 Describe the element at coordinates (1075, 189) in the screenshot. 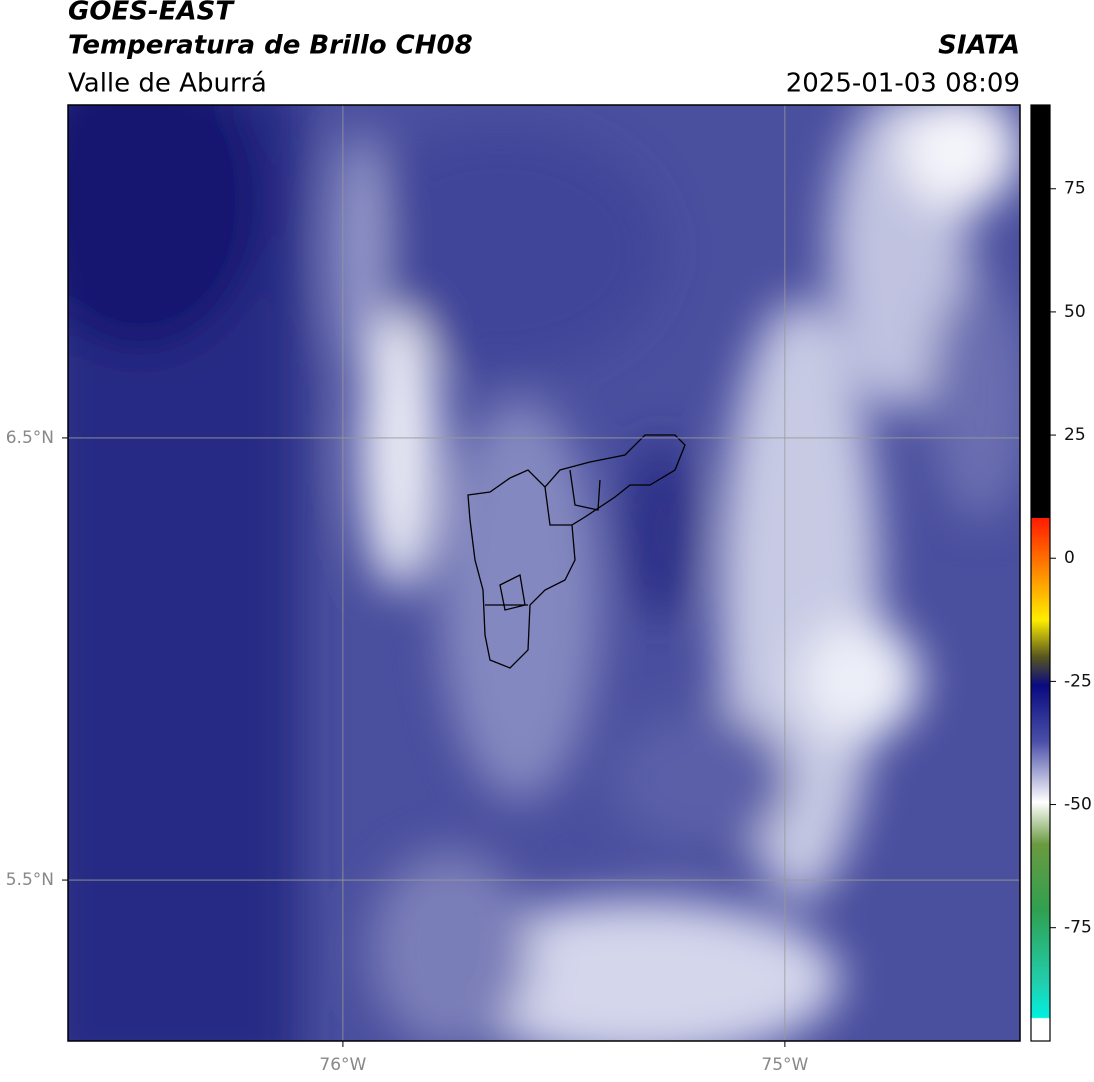

I see `colorbar-tick-label: 75` at that location.